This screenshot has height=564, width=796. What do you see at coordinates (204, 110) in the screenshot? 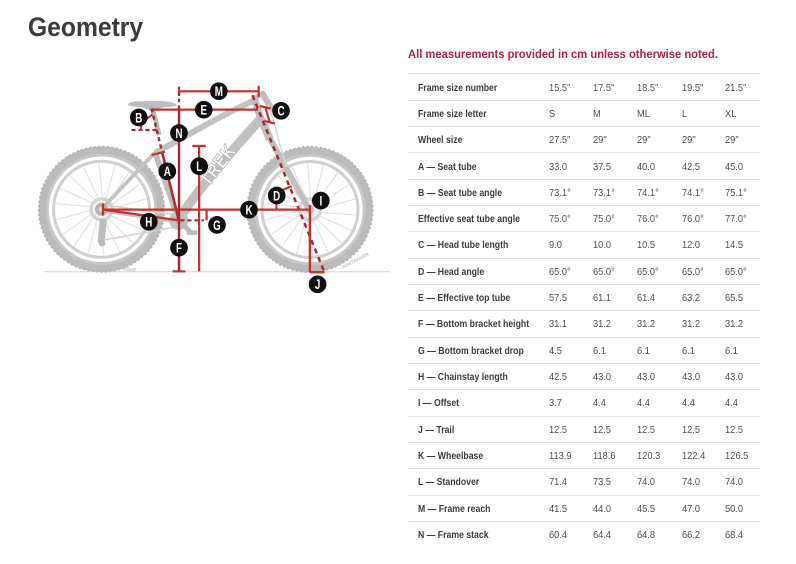
I see `svg-text: E` at bounding box center [204, 110].